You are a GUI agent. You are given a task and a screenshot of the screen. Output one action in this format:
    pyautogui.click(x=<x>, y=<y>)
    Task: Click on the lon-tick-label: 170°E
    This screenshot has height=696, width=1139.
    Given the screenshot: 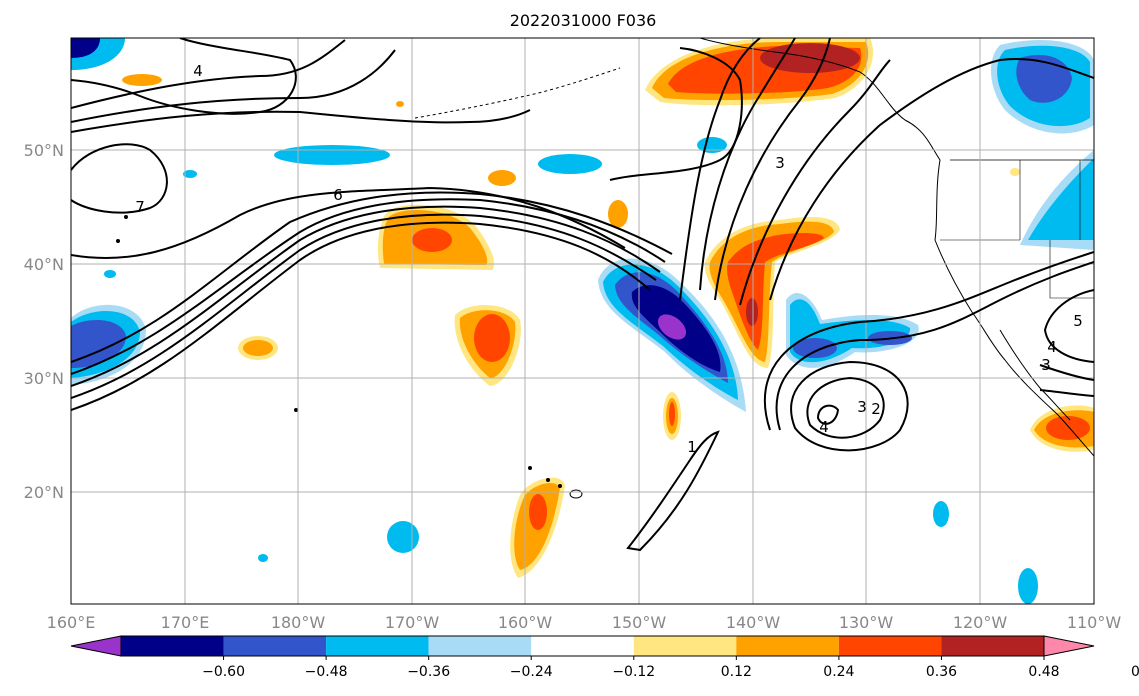 What is the action you would take?
    pyautogui.click(x=185, y=622)
    